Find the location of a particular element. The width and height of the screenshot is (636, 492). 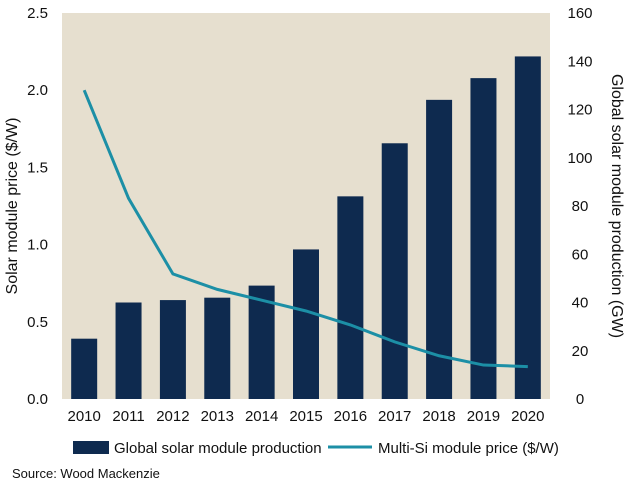

bar-2015 is located at coordinates (306, 324).